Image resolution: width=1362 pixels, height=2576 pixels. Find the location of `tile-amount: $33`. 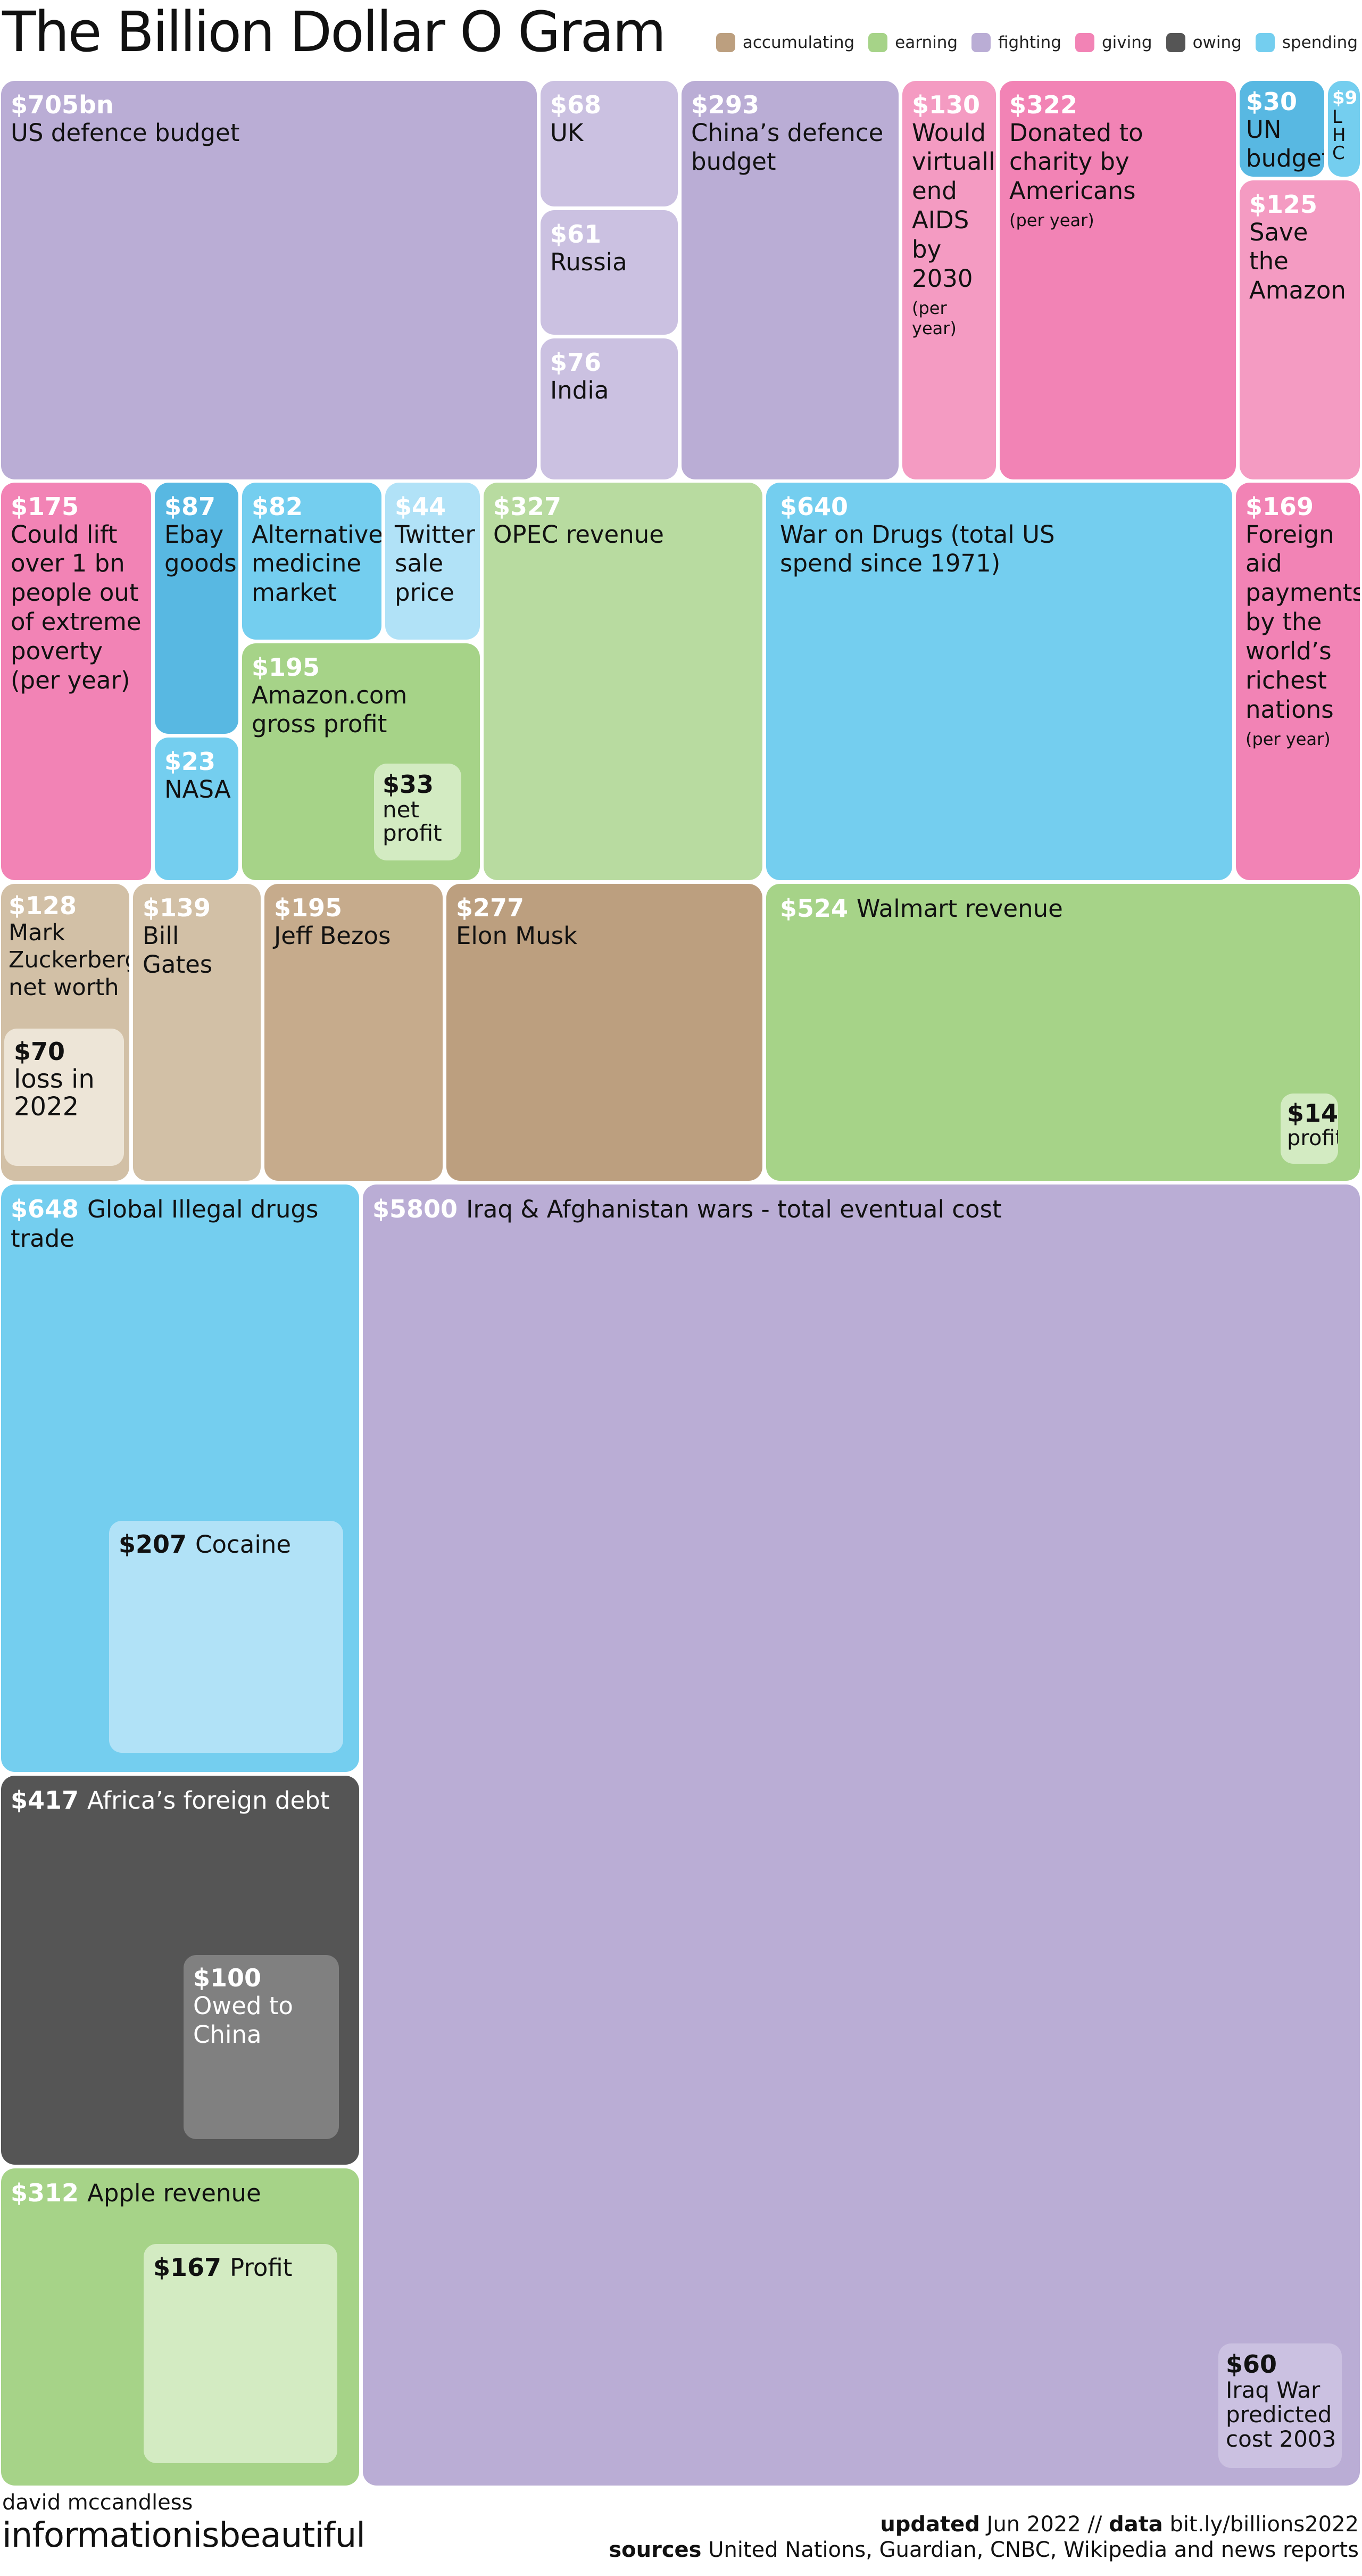

tile-amount: $33 is located at coordinates (408, 784).